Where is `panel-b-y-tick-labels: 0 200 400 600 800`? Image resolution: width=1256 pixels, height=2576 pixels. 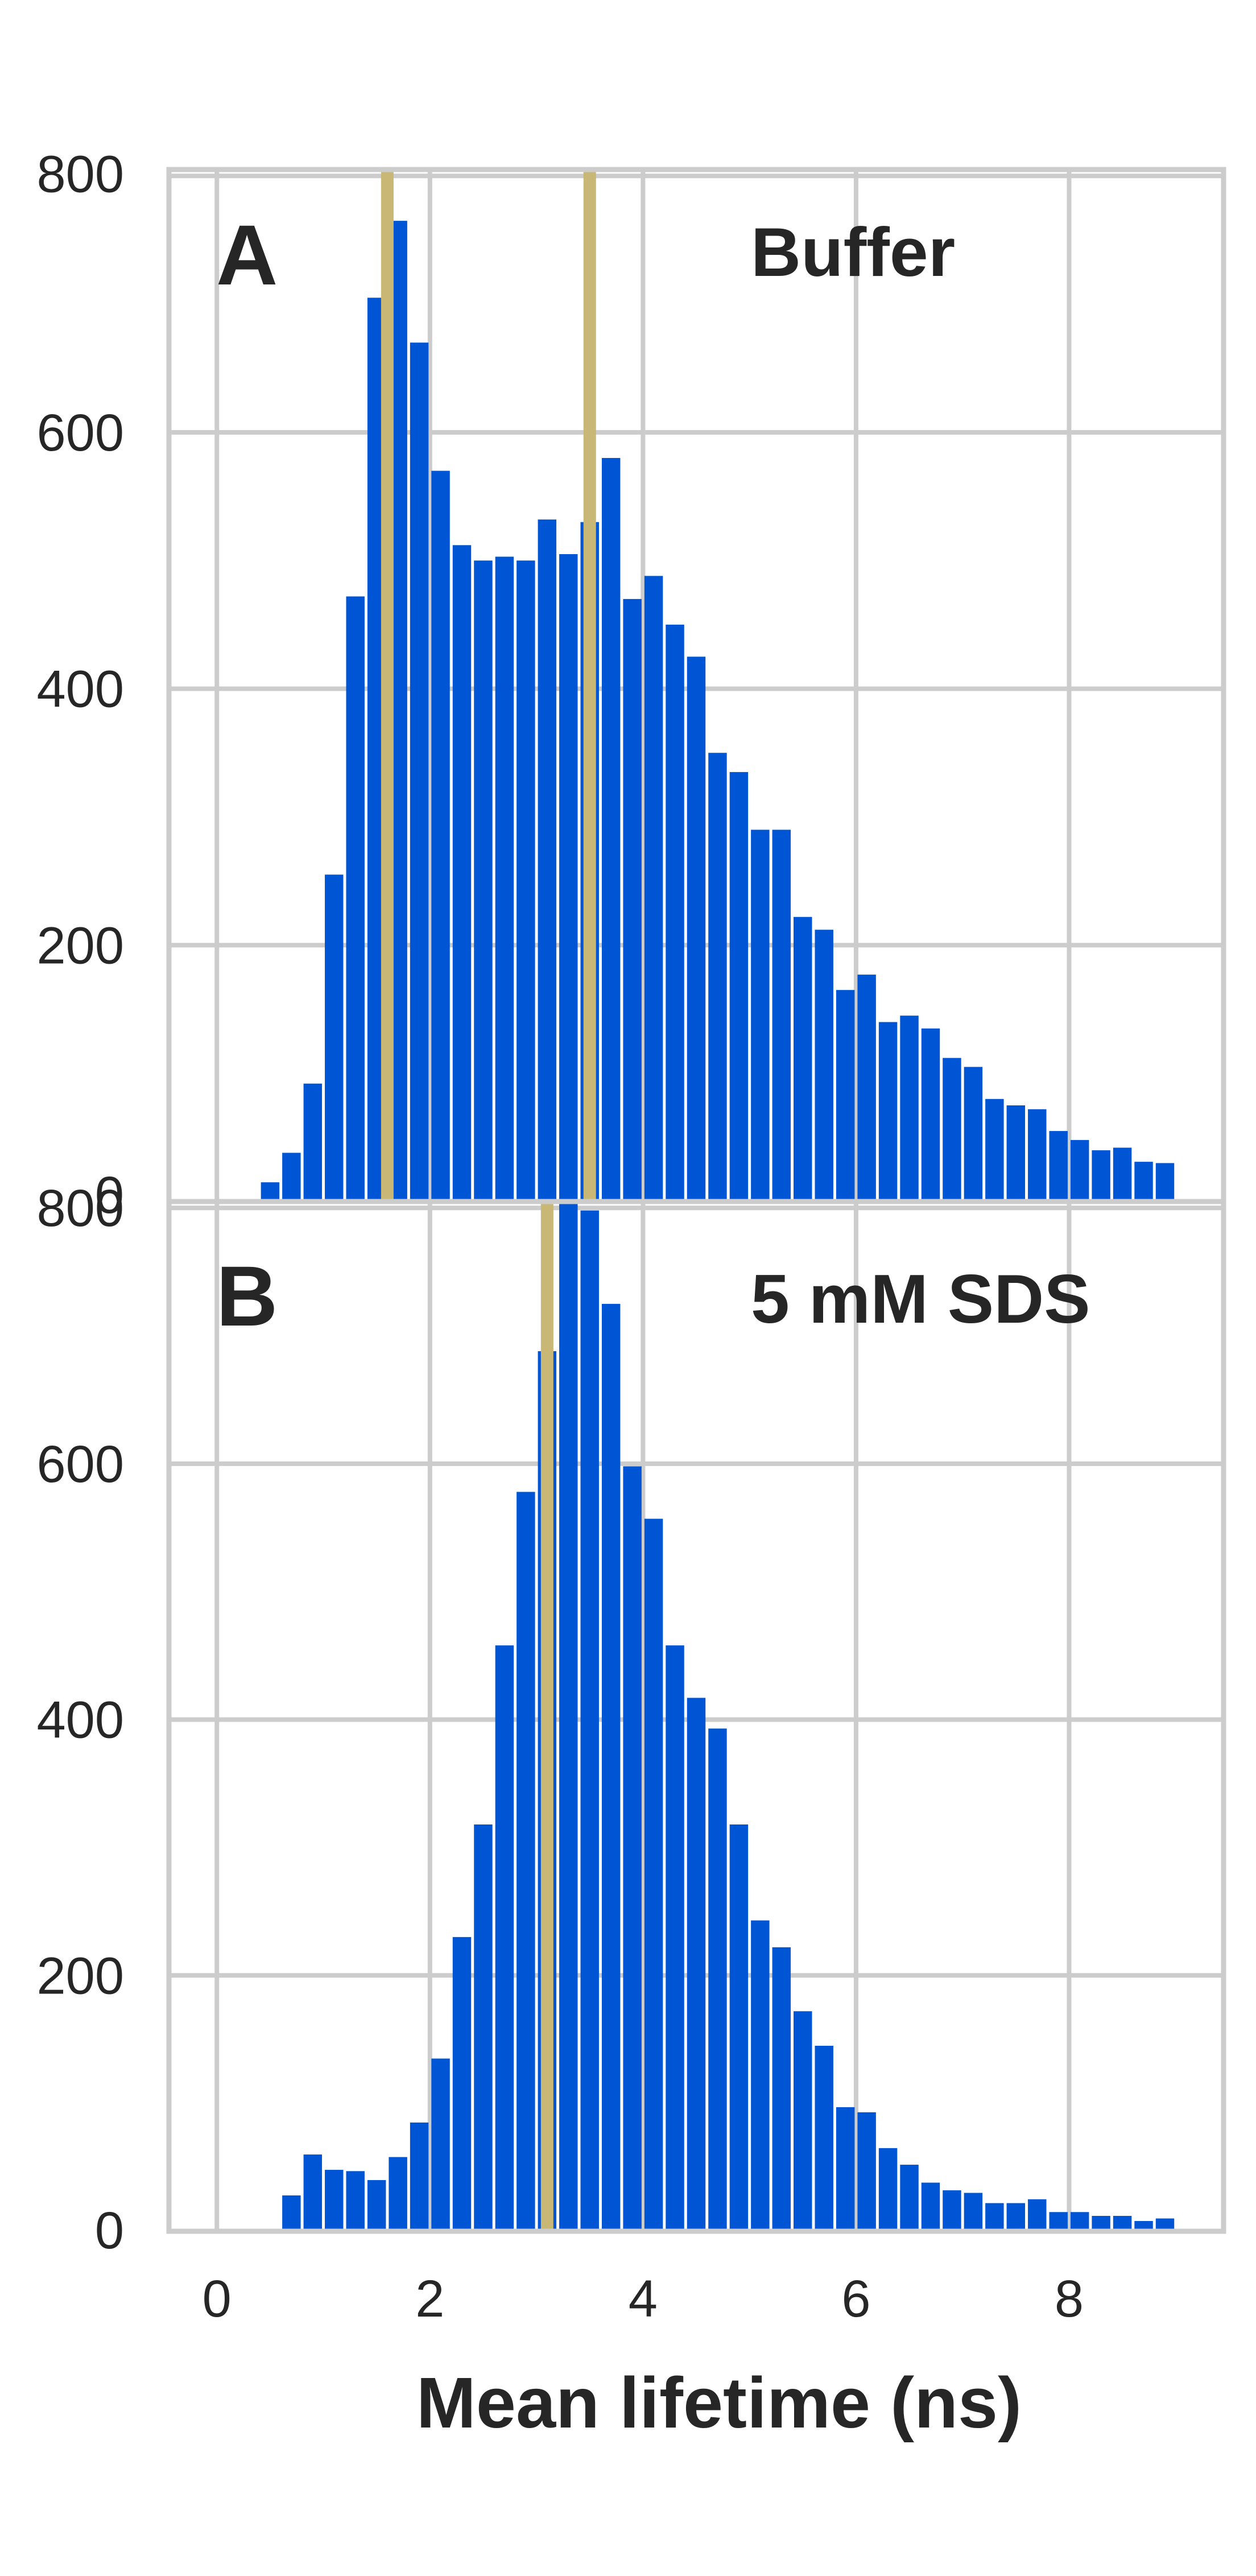
panel-b-y-tick-labels: 0 200 400 600 800 is located at coordinates (81, 1720).